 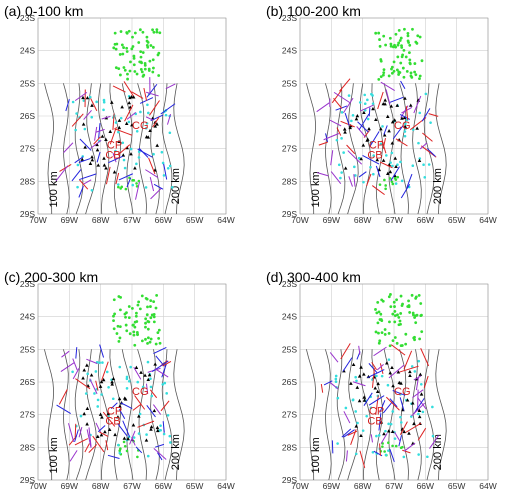 I want to click on site-label-cp: CP, so click(x=114, y=412).